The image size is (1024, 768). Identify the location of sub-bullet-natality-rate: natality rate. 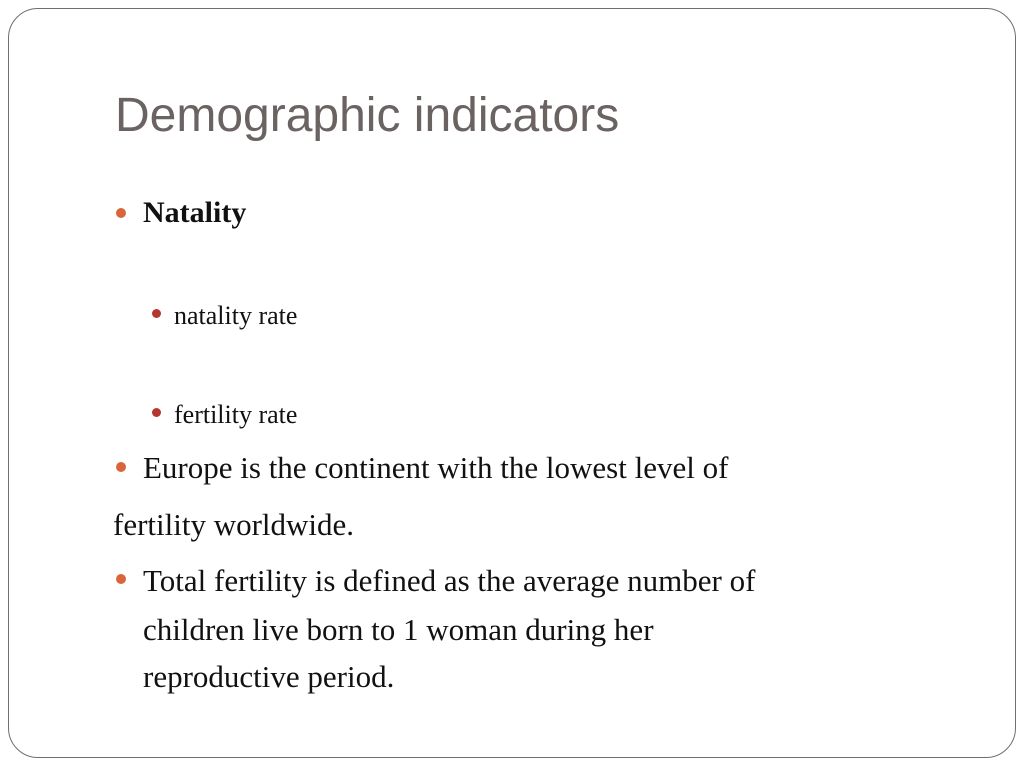
(236, 315).